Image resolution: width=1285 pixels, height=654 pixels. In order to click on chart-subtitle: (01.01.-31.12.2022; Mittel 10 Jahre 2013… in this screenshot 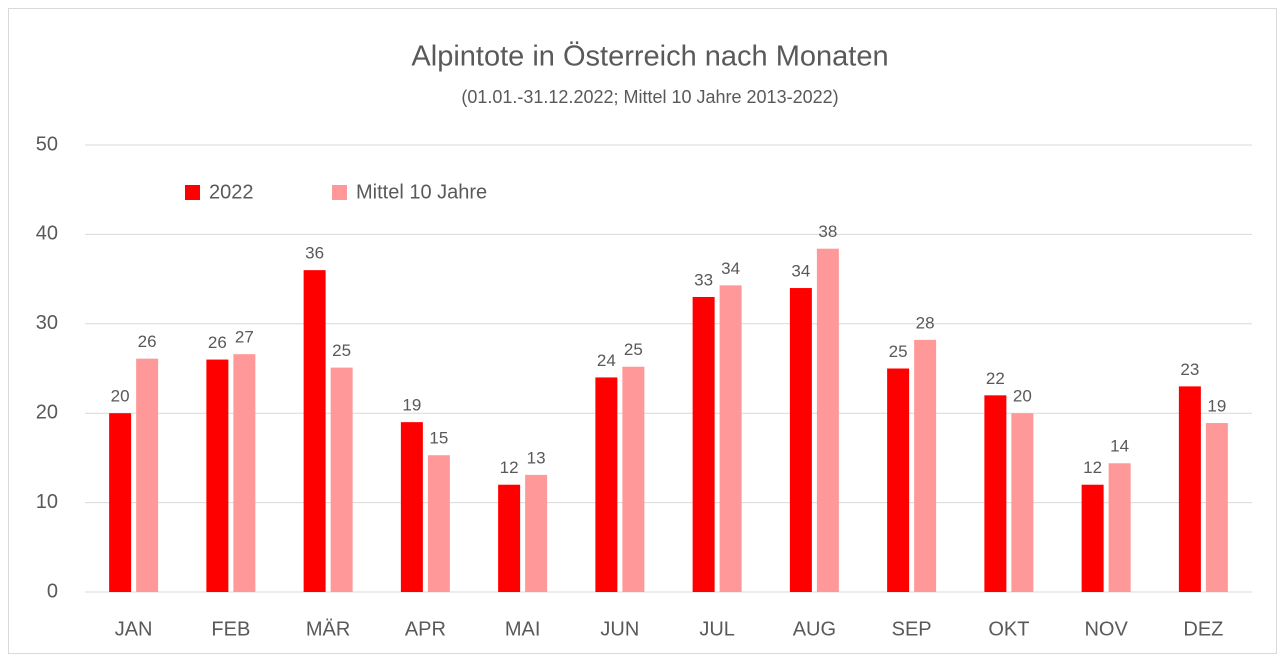, I will do `click(649, 97)`.